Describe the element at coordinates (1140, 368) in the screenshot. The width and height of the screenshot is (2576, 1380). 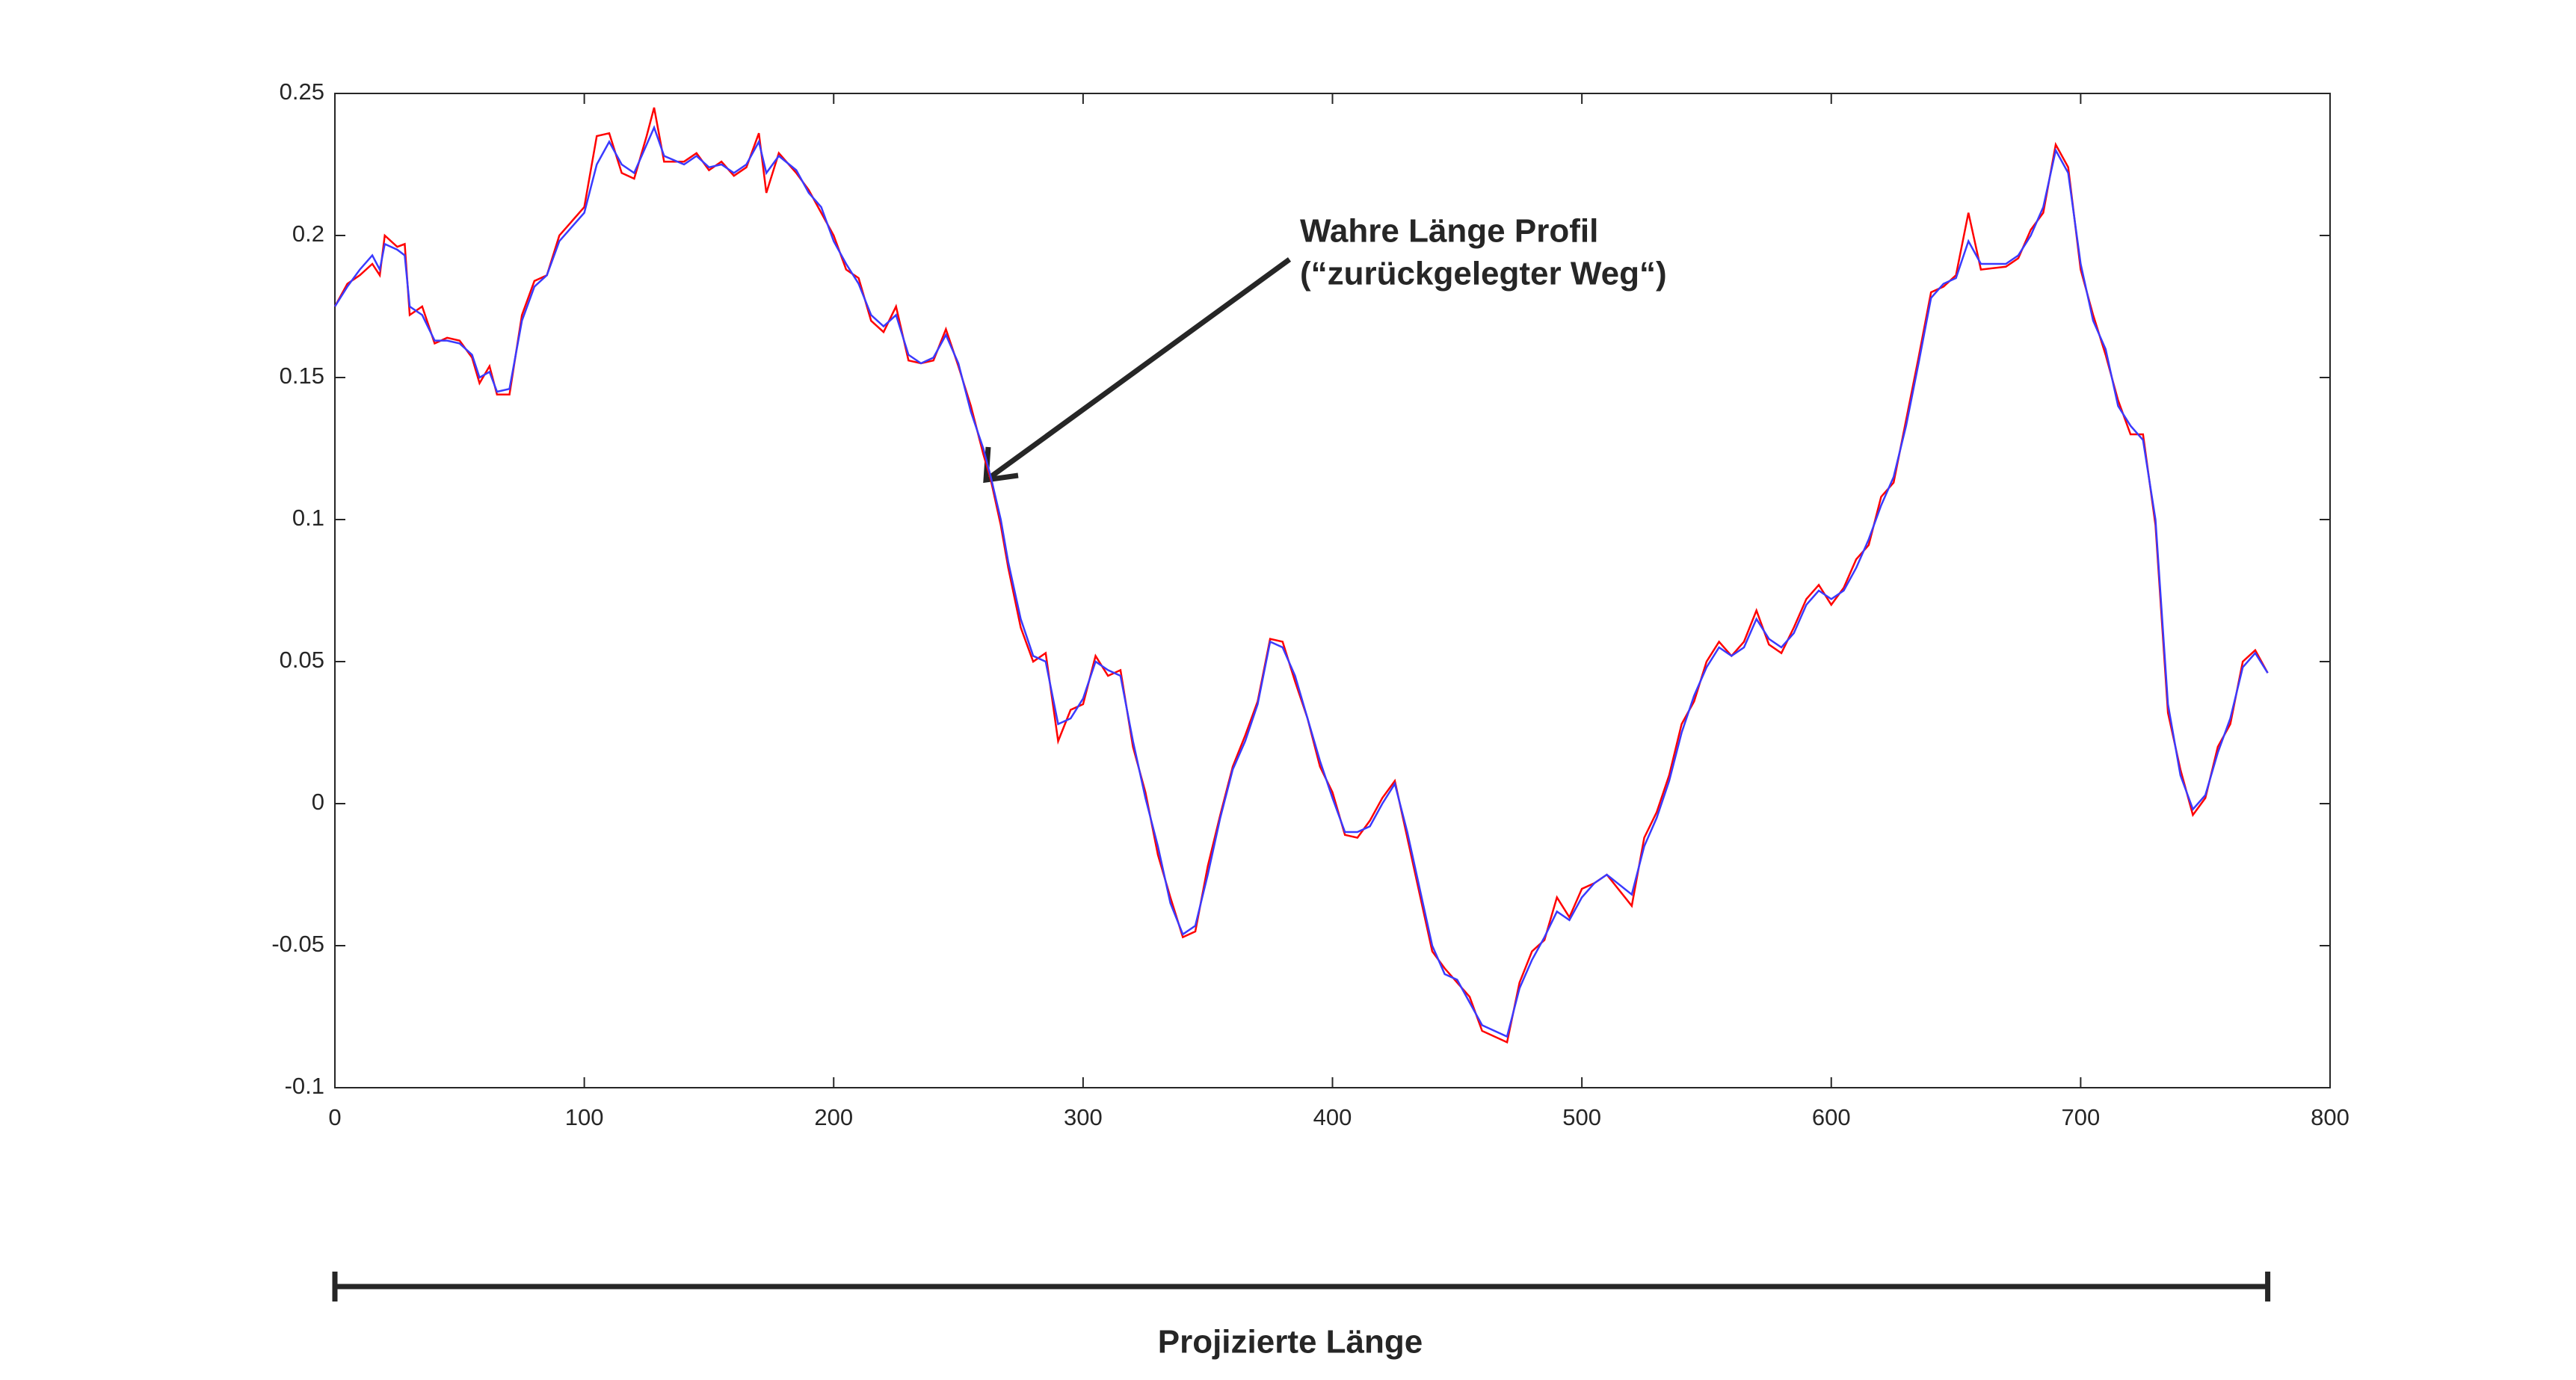
I see `arrow-shaft` at that location.